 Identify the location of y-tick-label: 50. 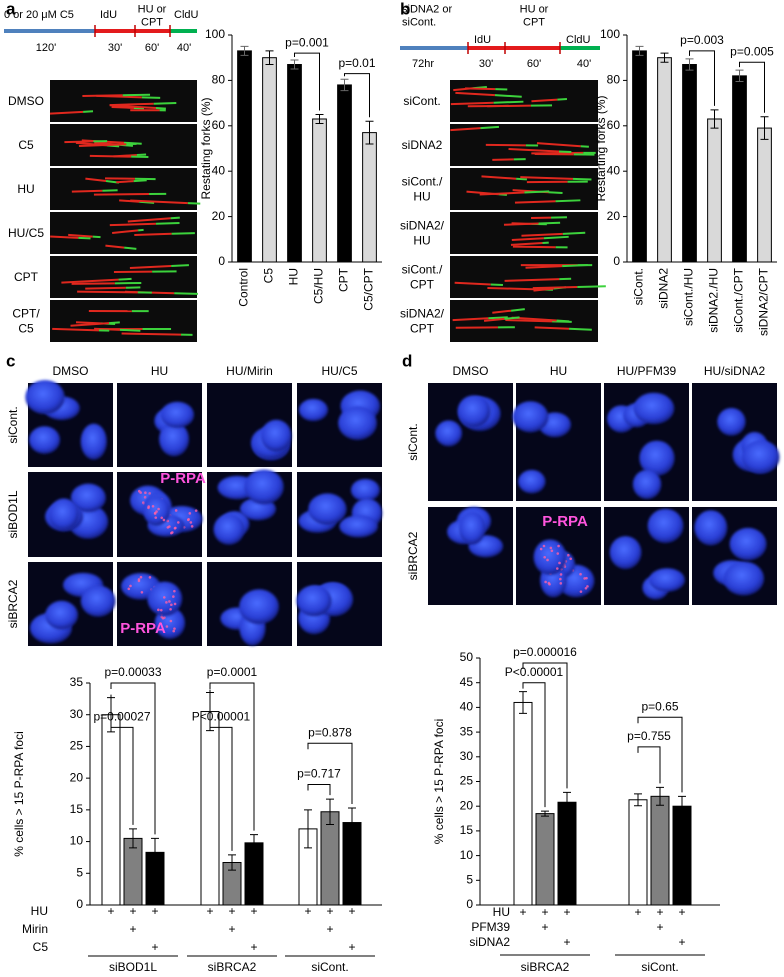
(467, 657).